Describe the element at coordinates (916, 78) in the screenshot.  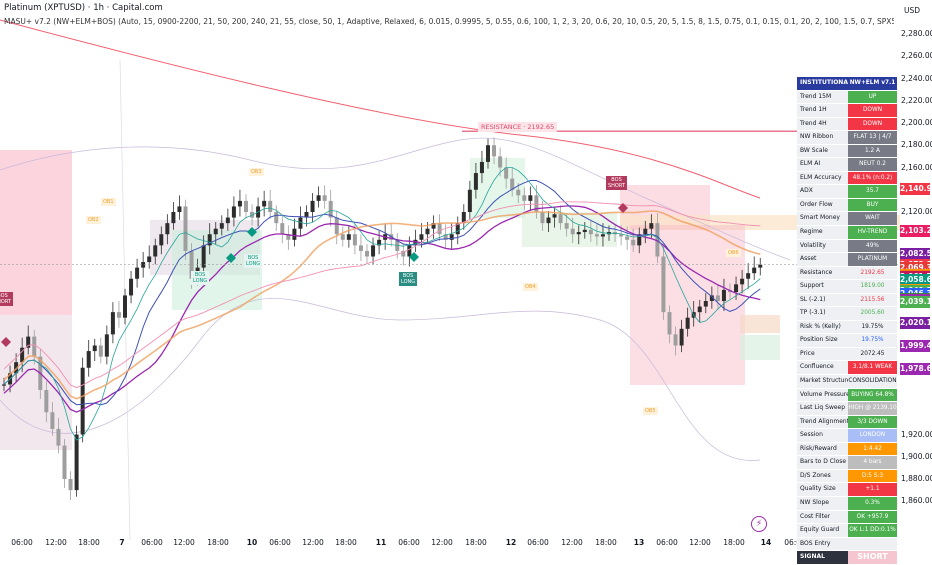
I see `price-tick-label: 2,240.00` at that location.